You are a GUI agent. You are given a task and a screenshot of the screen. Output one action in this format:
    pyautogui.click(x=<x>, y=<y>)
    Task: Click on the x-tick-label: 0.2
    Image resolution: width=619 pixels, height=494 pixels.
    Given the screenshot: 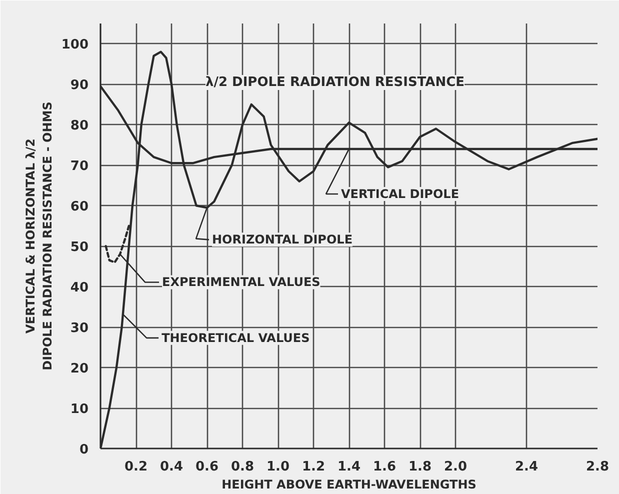 What is the action you would take?
    pyautogui.click(x=136, y=467)
    